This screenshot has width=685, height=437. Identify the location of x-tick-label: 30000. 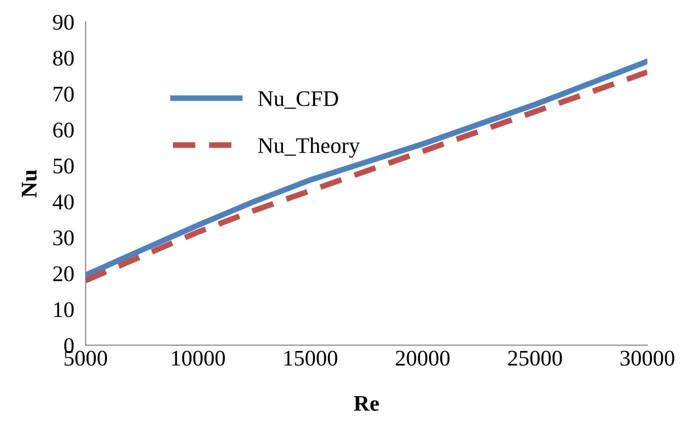
(647, 358).